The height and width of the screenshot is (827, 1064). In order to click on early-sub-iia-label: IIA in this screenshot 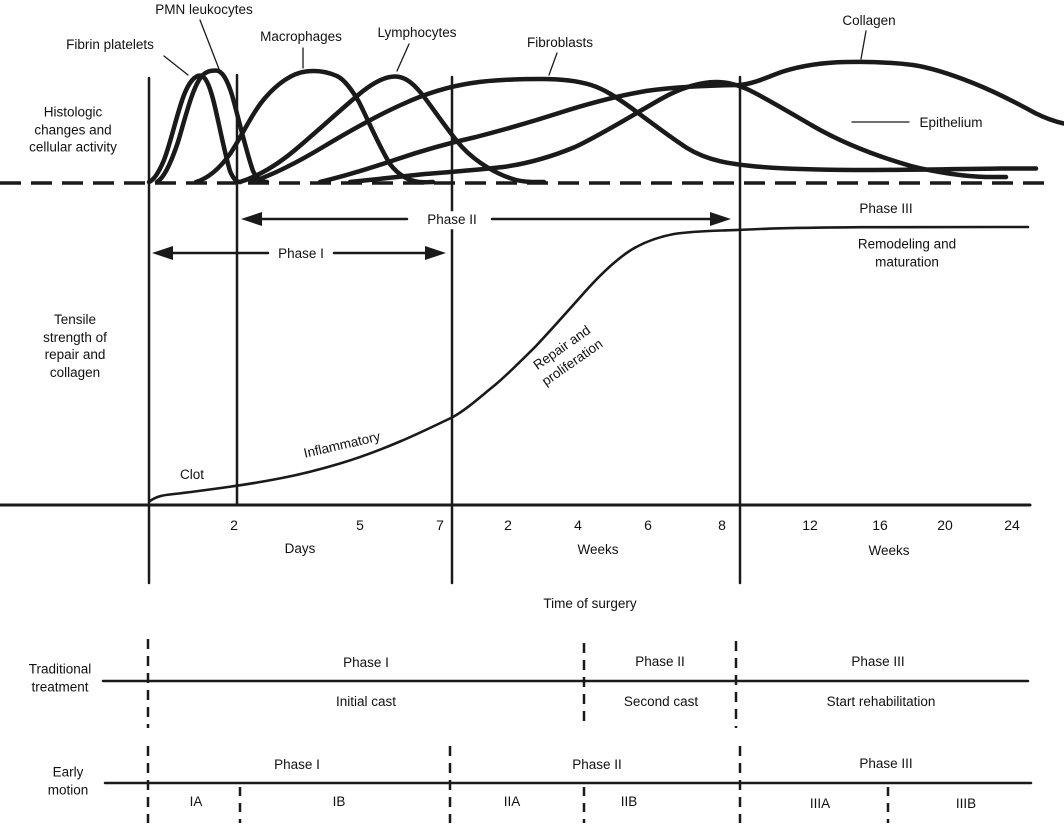, I will do `click(512, 802)`.